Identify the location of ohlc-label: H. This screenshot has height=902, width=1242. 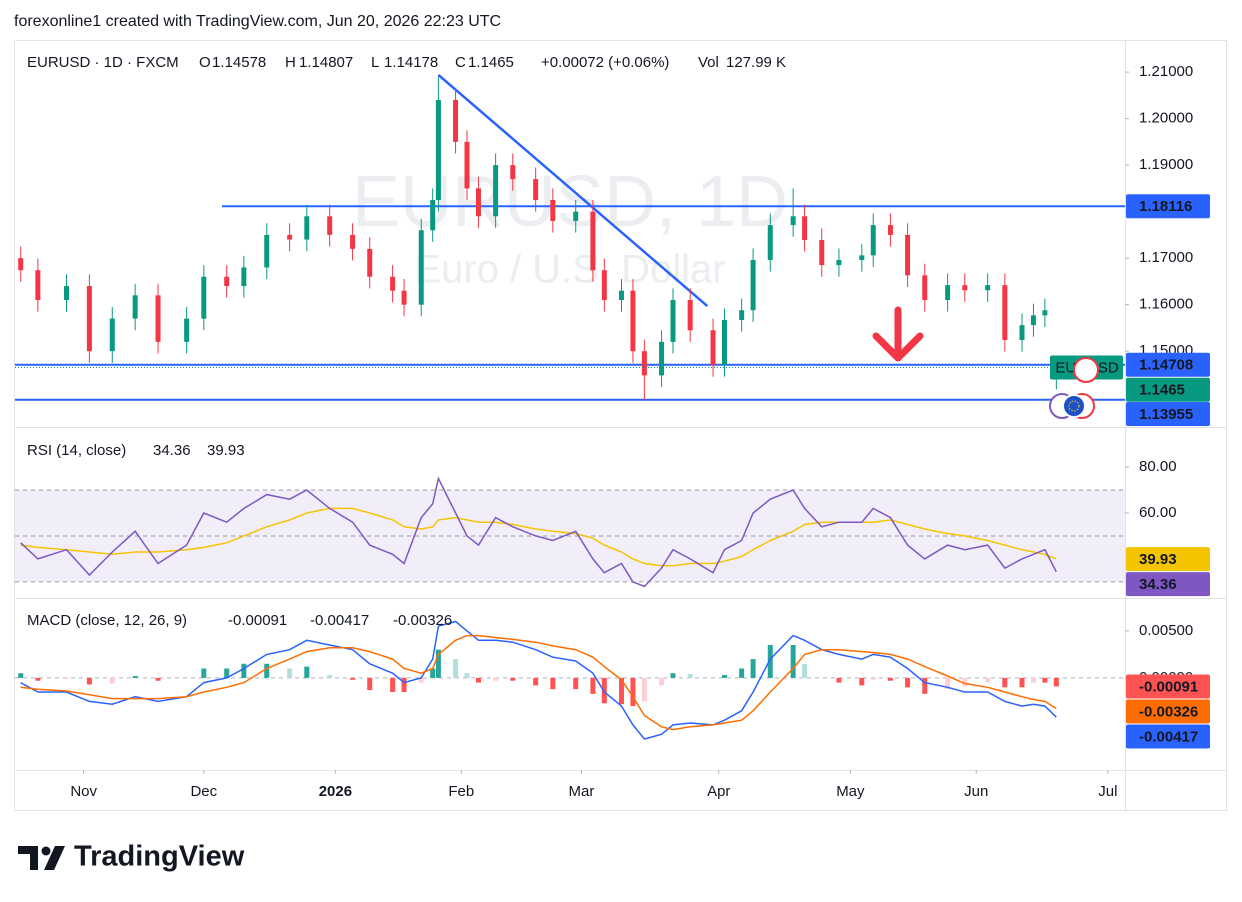
(290, 62).